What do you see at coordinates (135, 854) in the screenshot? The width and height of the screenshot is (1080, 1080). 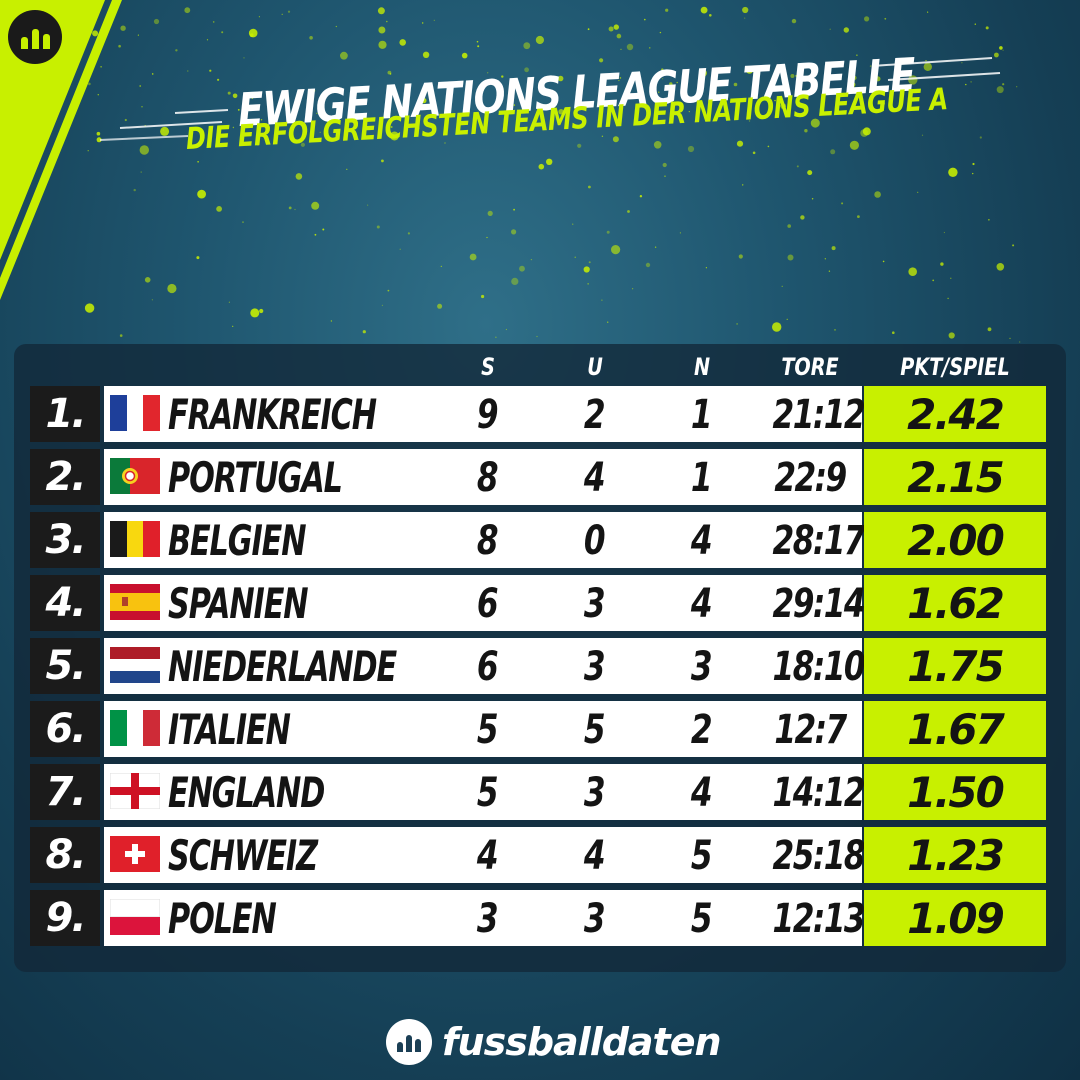 I see `switzerland-flag-icon` at bounding box center [135, 854].